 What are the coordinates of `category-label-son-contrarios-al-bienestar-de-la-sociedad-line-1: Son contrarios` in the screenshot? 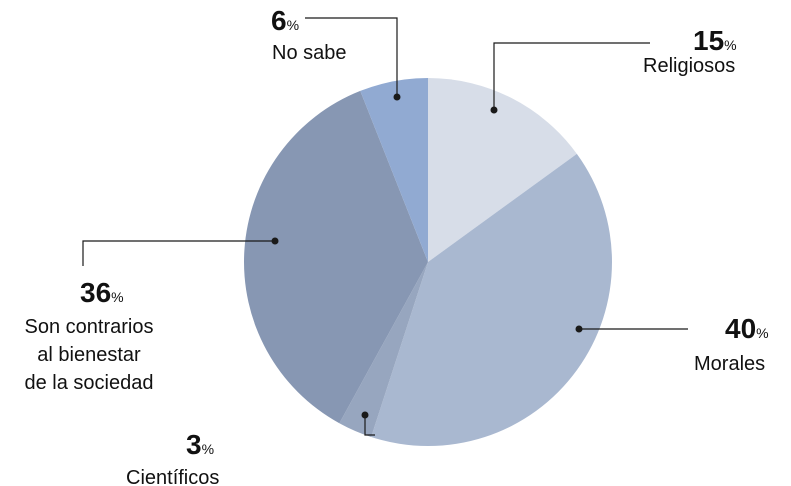 It's located at (89, 327).